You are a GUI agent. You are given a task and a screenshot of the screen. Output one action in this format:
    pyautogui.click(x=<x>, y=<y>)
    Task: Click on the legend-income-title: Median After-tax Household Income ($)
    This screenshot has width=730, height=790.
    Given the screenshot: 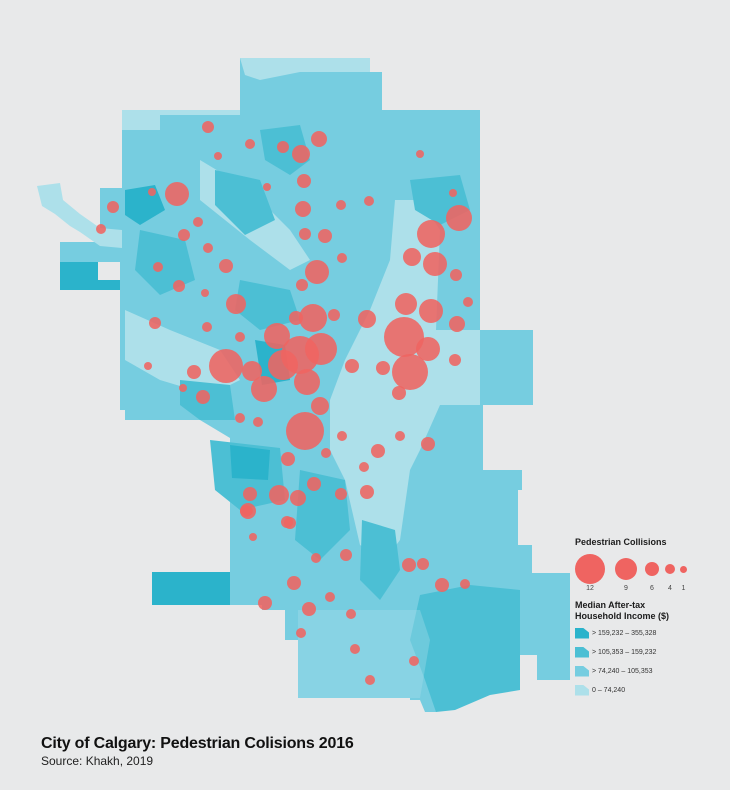 What is the action you would take?
    pyautogui.click(x=622, y=610)
    